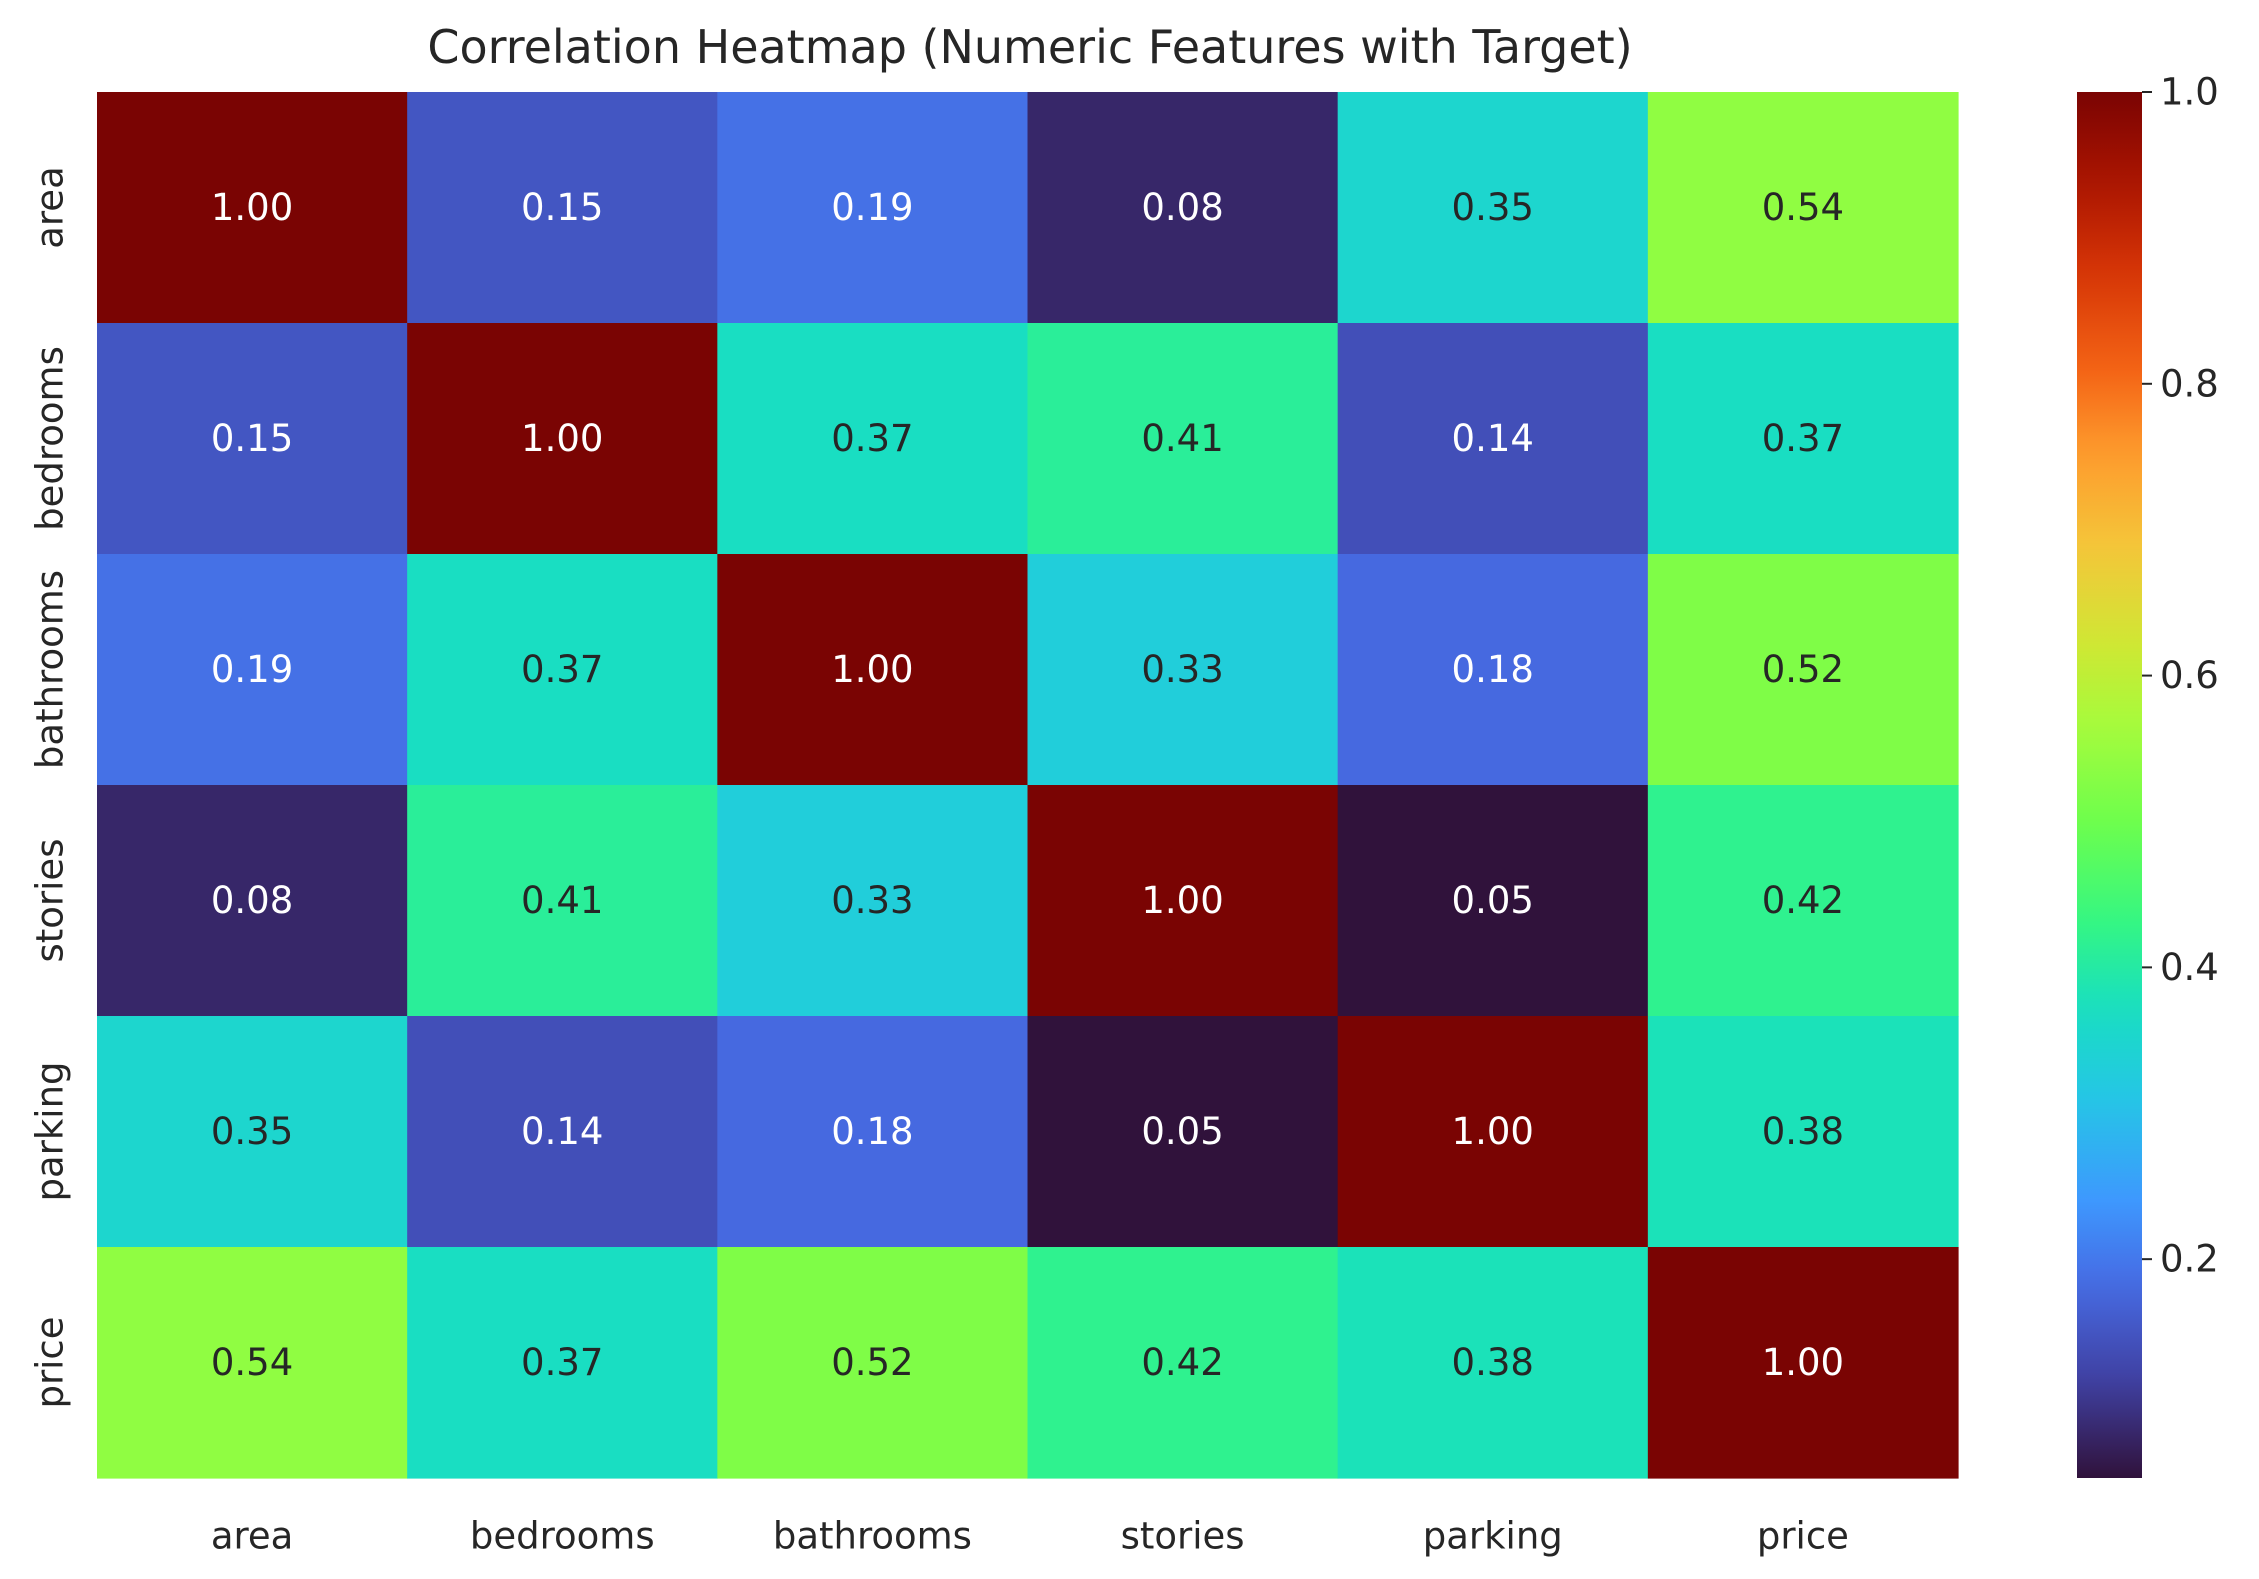  I want to click on y-axis-ticks: area bedrooms bathrooms stories parking price, so click(50, 787).